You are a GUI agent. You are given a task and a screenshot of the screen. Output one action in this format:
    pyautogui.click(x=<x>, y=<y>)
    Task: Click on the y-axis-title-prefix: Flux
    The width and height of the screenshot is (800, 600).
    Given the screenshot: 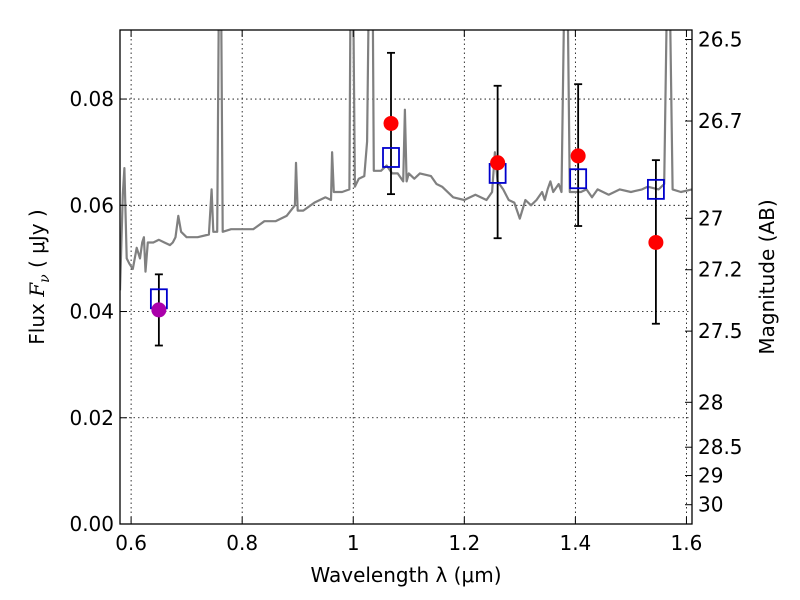 What is the action you would take?
    pyautogui.click(x=37, y=321)
    